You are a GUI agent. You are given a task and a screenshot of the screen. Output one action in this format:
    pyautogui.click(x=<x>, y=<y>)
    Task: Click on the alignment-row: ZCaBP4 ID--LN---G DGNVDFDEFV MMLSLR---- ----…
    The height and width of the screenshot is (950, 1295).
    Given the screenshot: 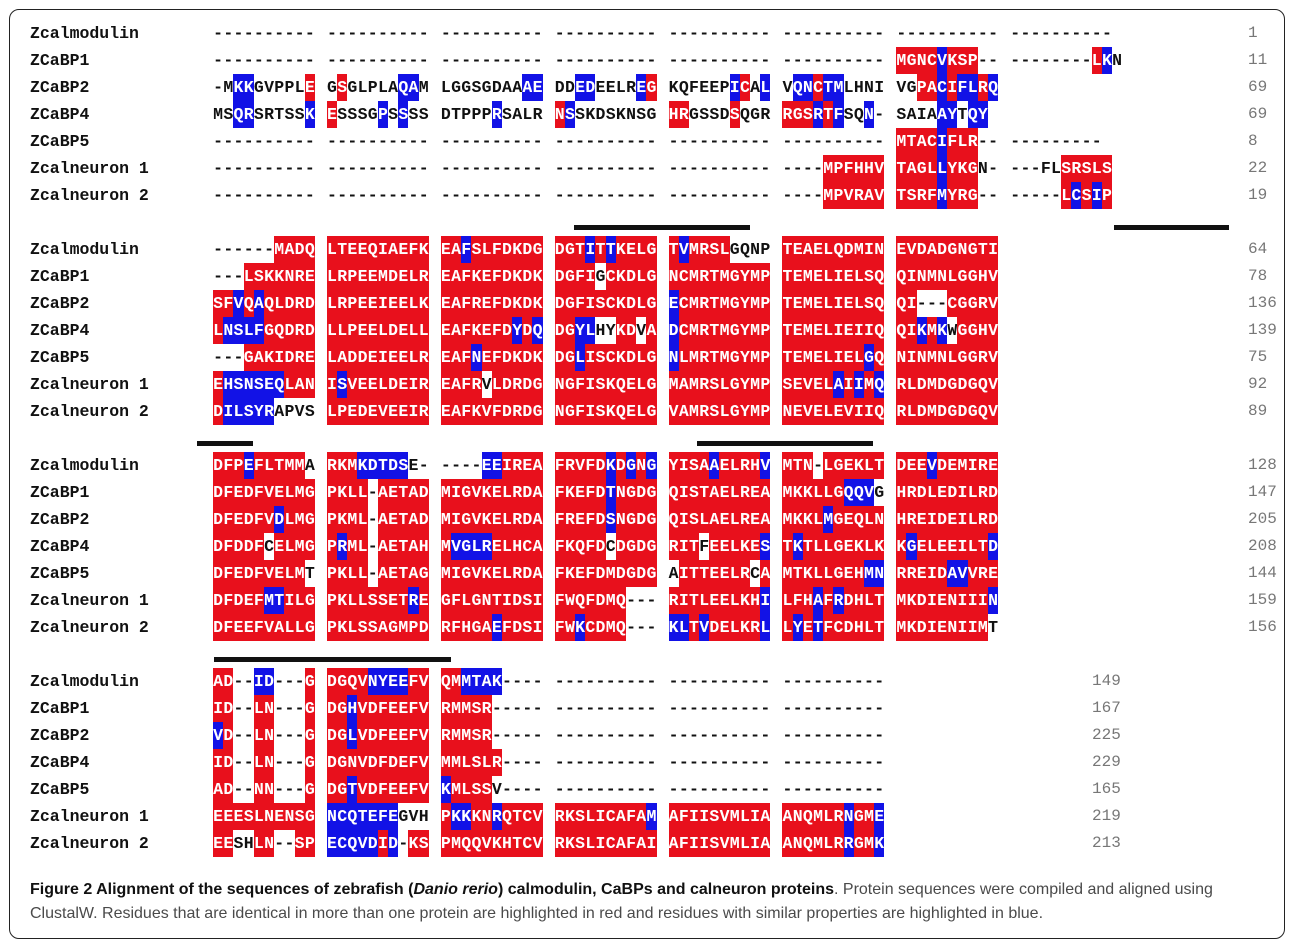 What is the action you would take?
    pyautogui.click(x=650, y=762)
    